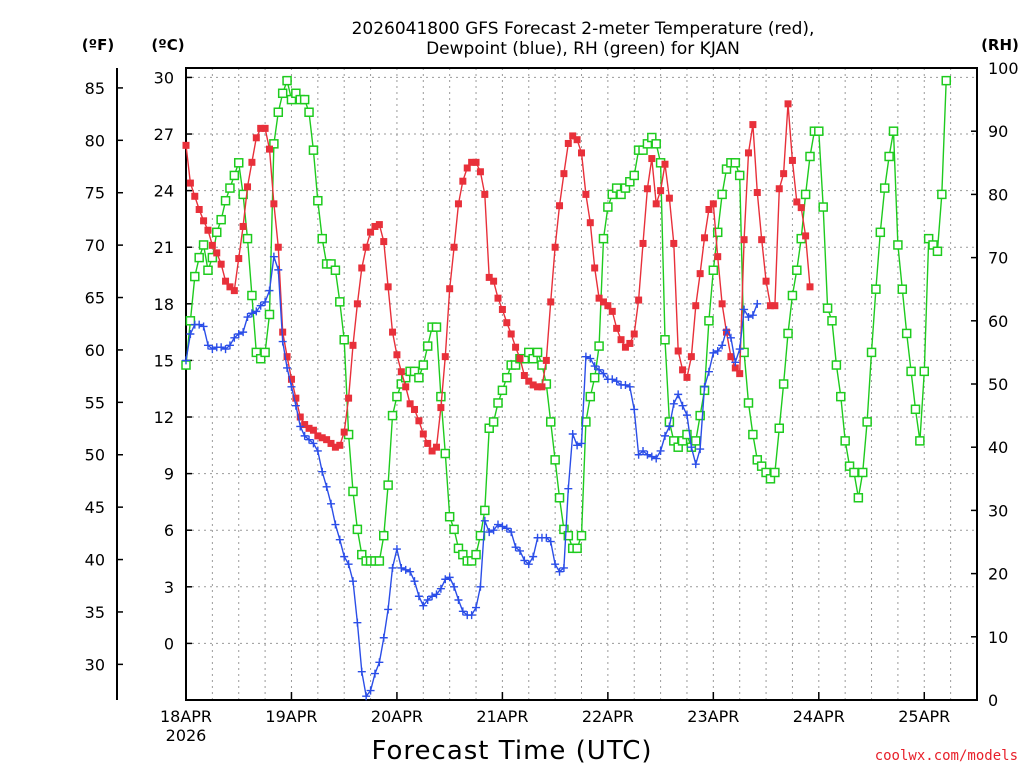 This screenshot has height=768, width=1024. I want to click on fahrenheit-tick-label: 45, so click(95, 507).